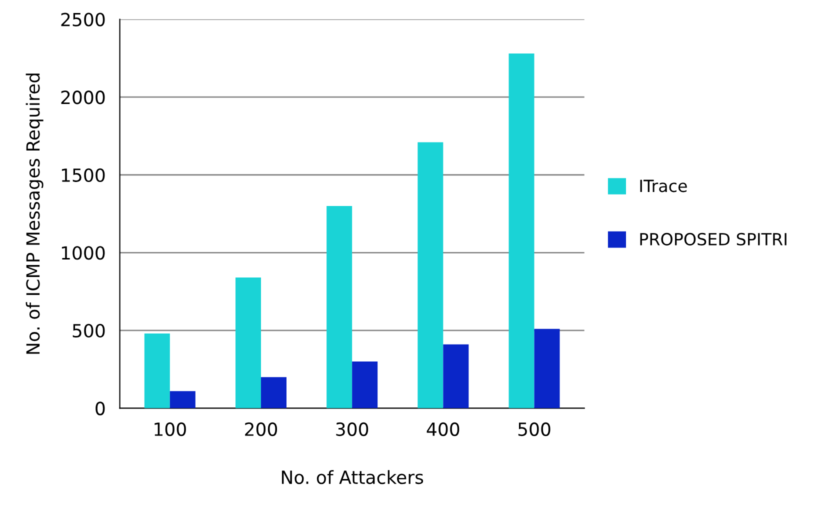 This screenshot has width=815, height=522. What do you see at coordinates (713, 239) in the screenshot?
I see `legend-label: PROPOSED SPITRI` at bounding box center [713, 239].